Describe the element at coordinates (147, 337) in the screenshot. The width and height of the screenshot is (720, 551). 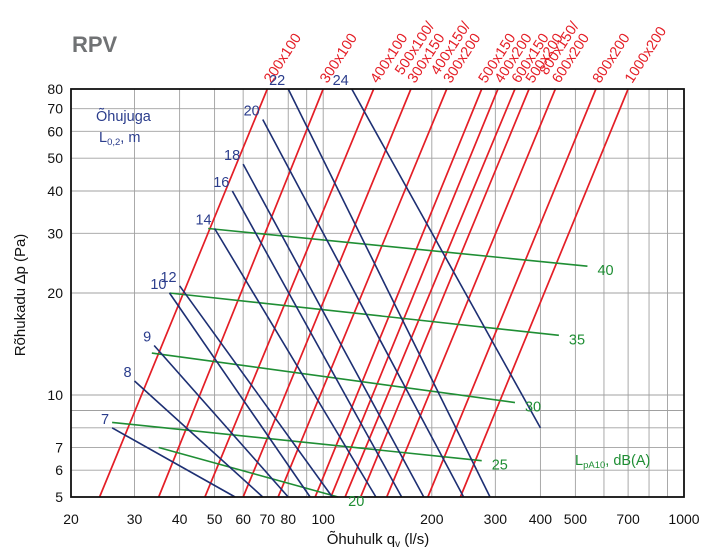
I see `throw-label-9: 9` at that location.